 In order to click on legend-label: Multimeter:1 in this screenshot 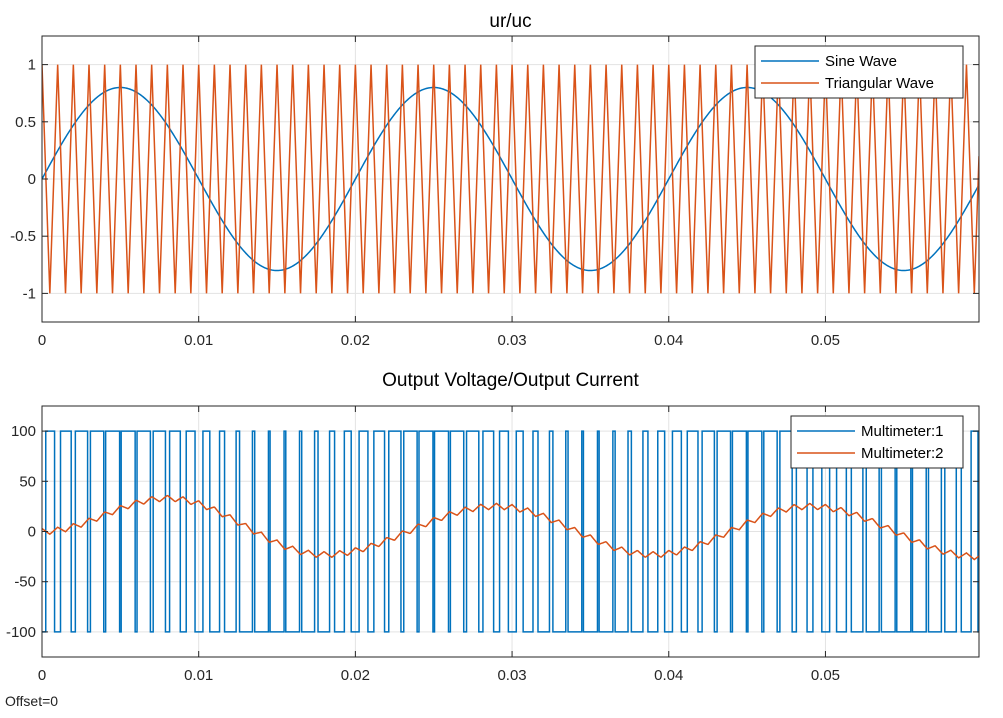, I will do `click(902, 431)`.